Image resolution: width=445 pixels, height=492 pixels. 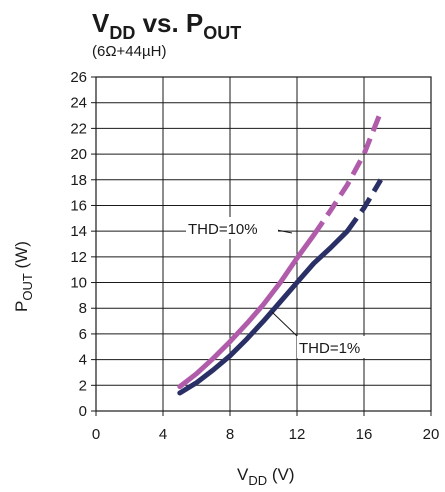 What do you see at coordinates (78, 180) in the screenshot?
I see `y-tick-label: 18` at bounding box center [78, 180].